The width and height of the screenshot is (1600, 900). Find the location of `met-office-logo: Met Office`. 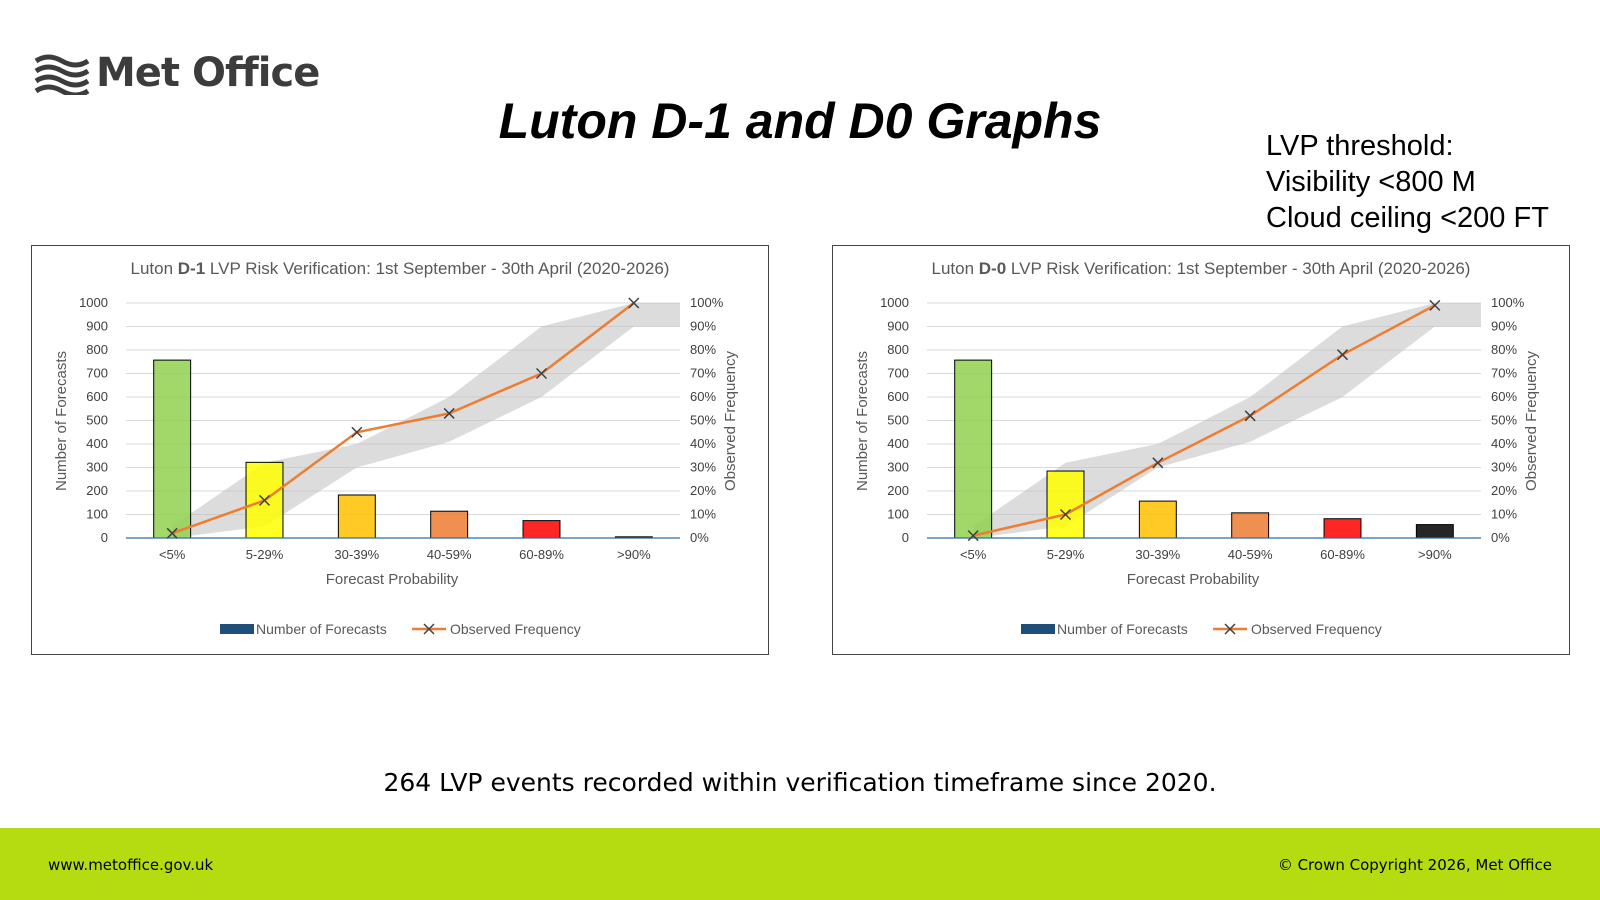

met-office-logo: Met Office is located at coordinates (177, 73).